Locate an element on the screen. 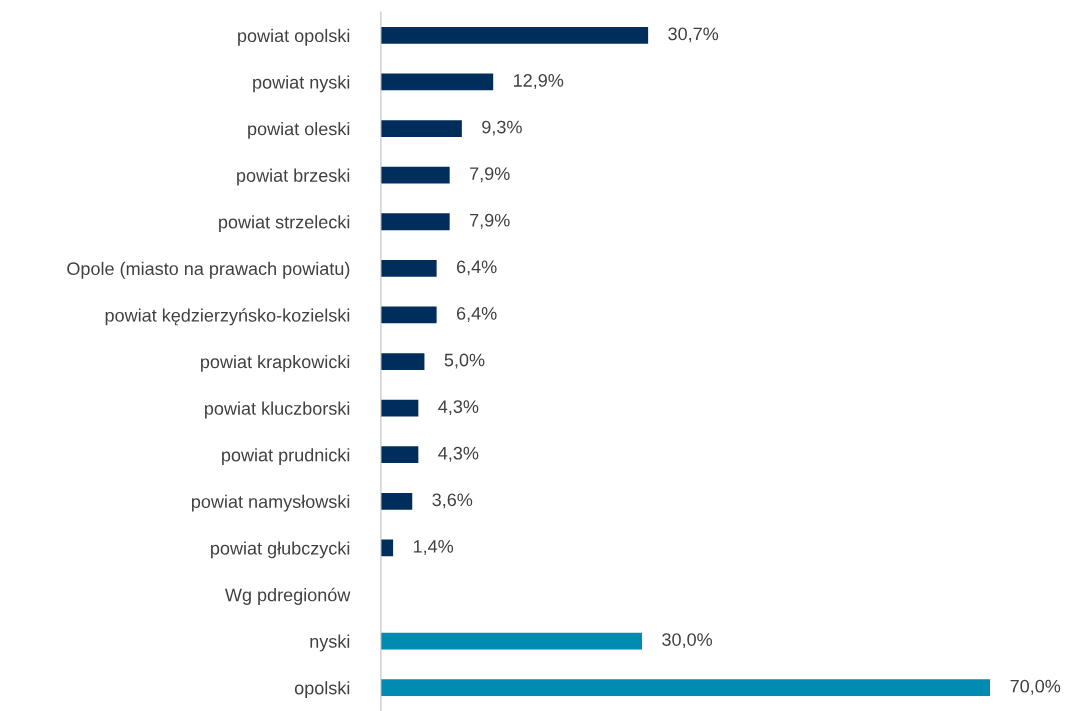  data-label: 1,4% is located at coordinates (433, 547).